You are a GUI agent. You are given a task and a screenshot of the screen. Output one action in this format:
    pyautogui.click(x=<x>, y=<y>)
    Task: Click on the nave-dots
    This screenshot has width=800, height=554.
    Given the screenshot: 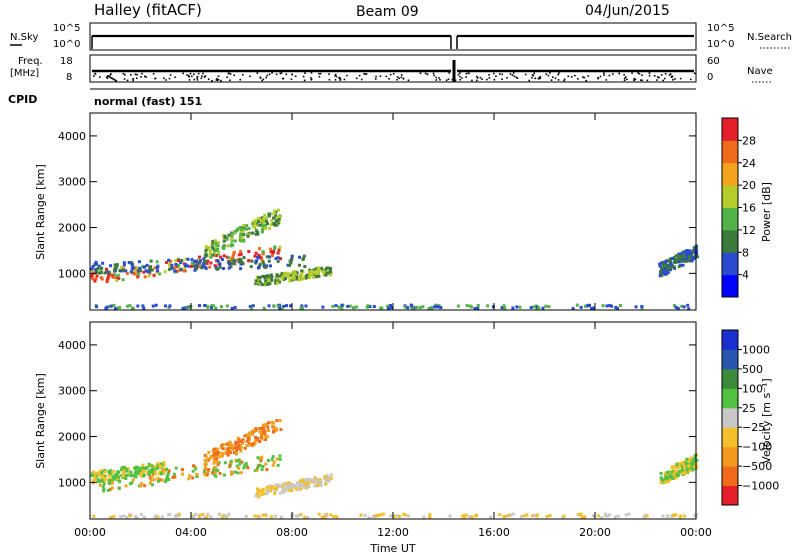 What is the action you would take?
    pyautogui.click(x=394, y=77)
    